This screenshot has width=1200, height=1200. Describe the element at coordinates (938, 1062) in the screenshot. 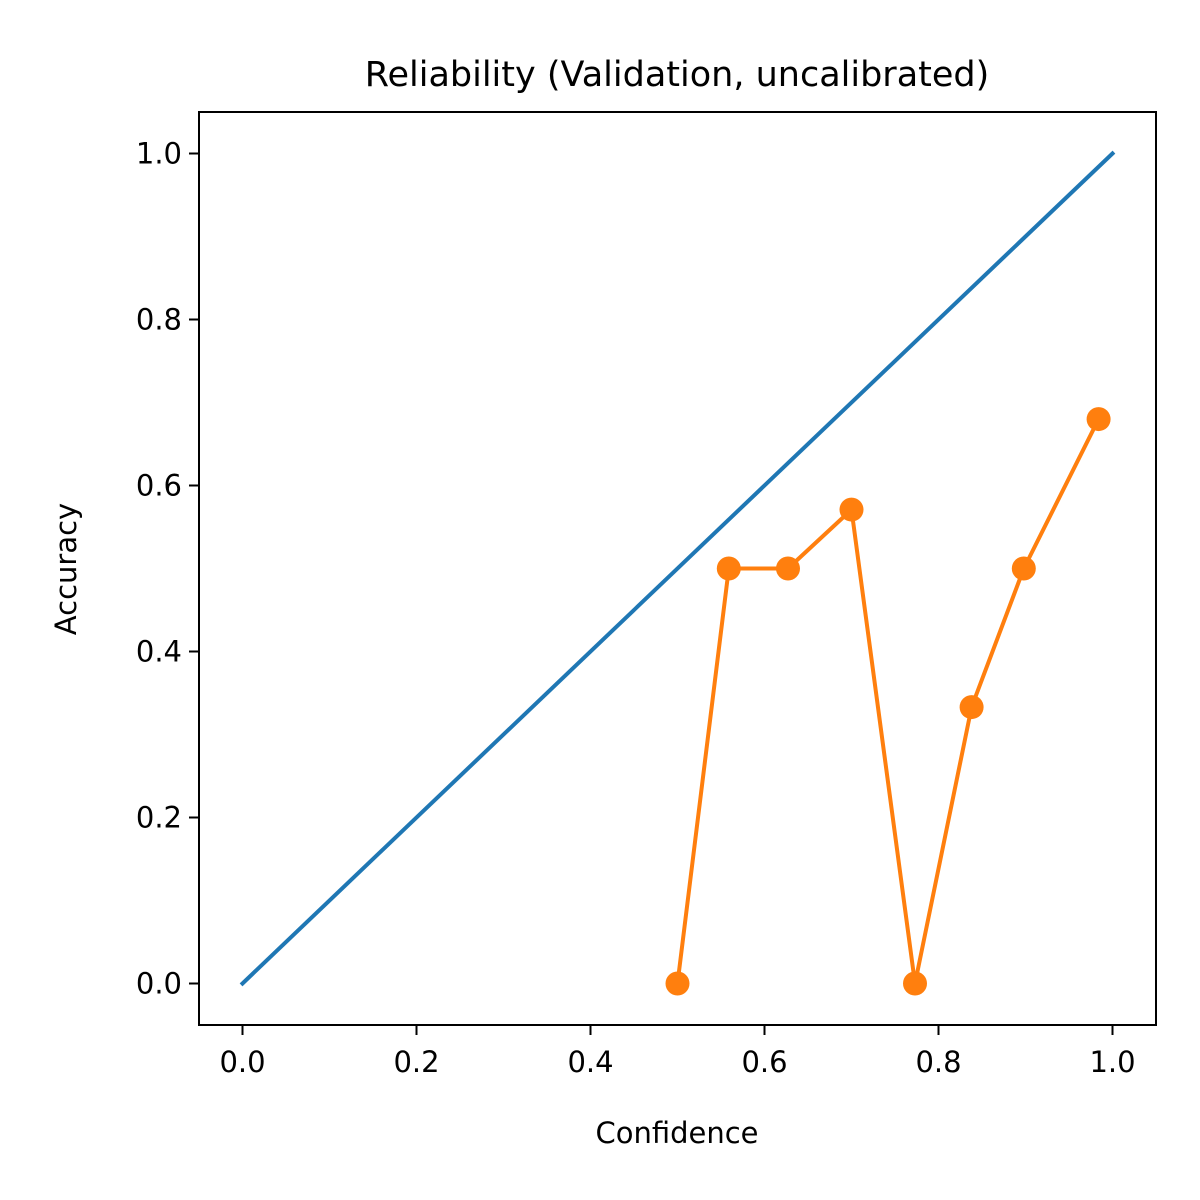

I see `x-tick-label: 0.8` at that location.